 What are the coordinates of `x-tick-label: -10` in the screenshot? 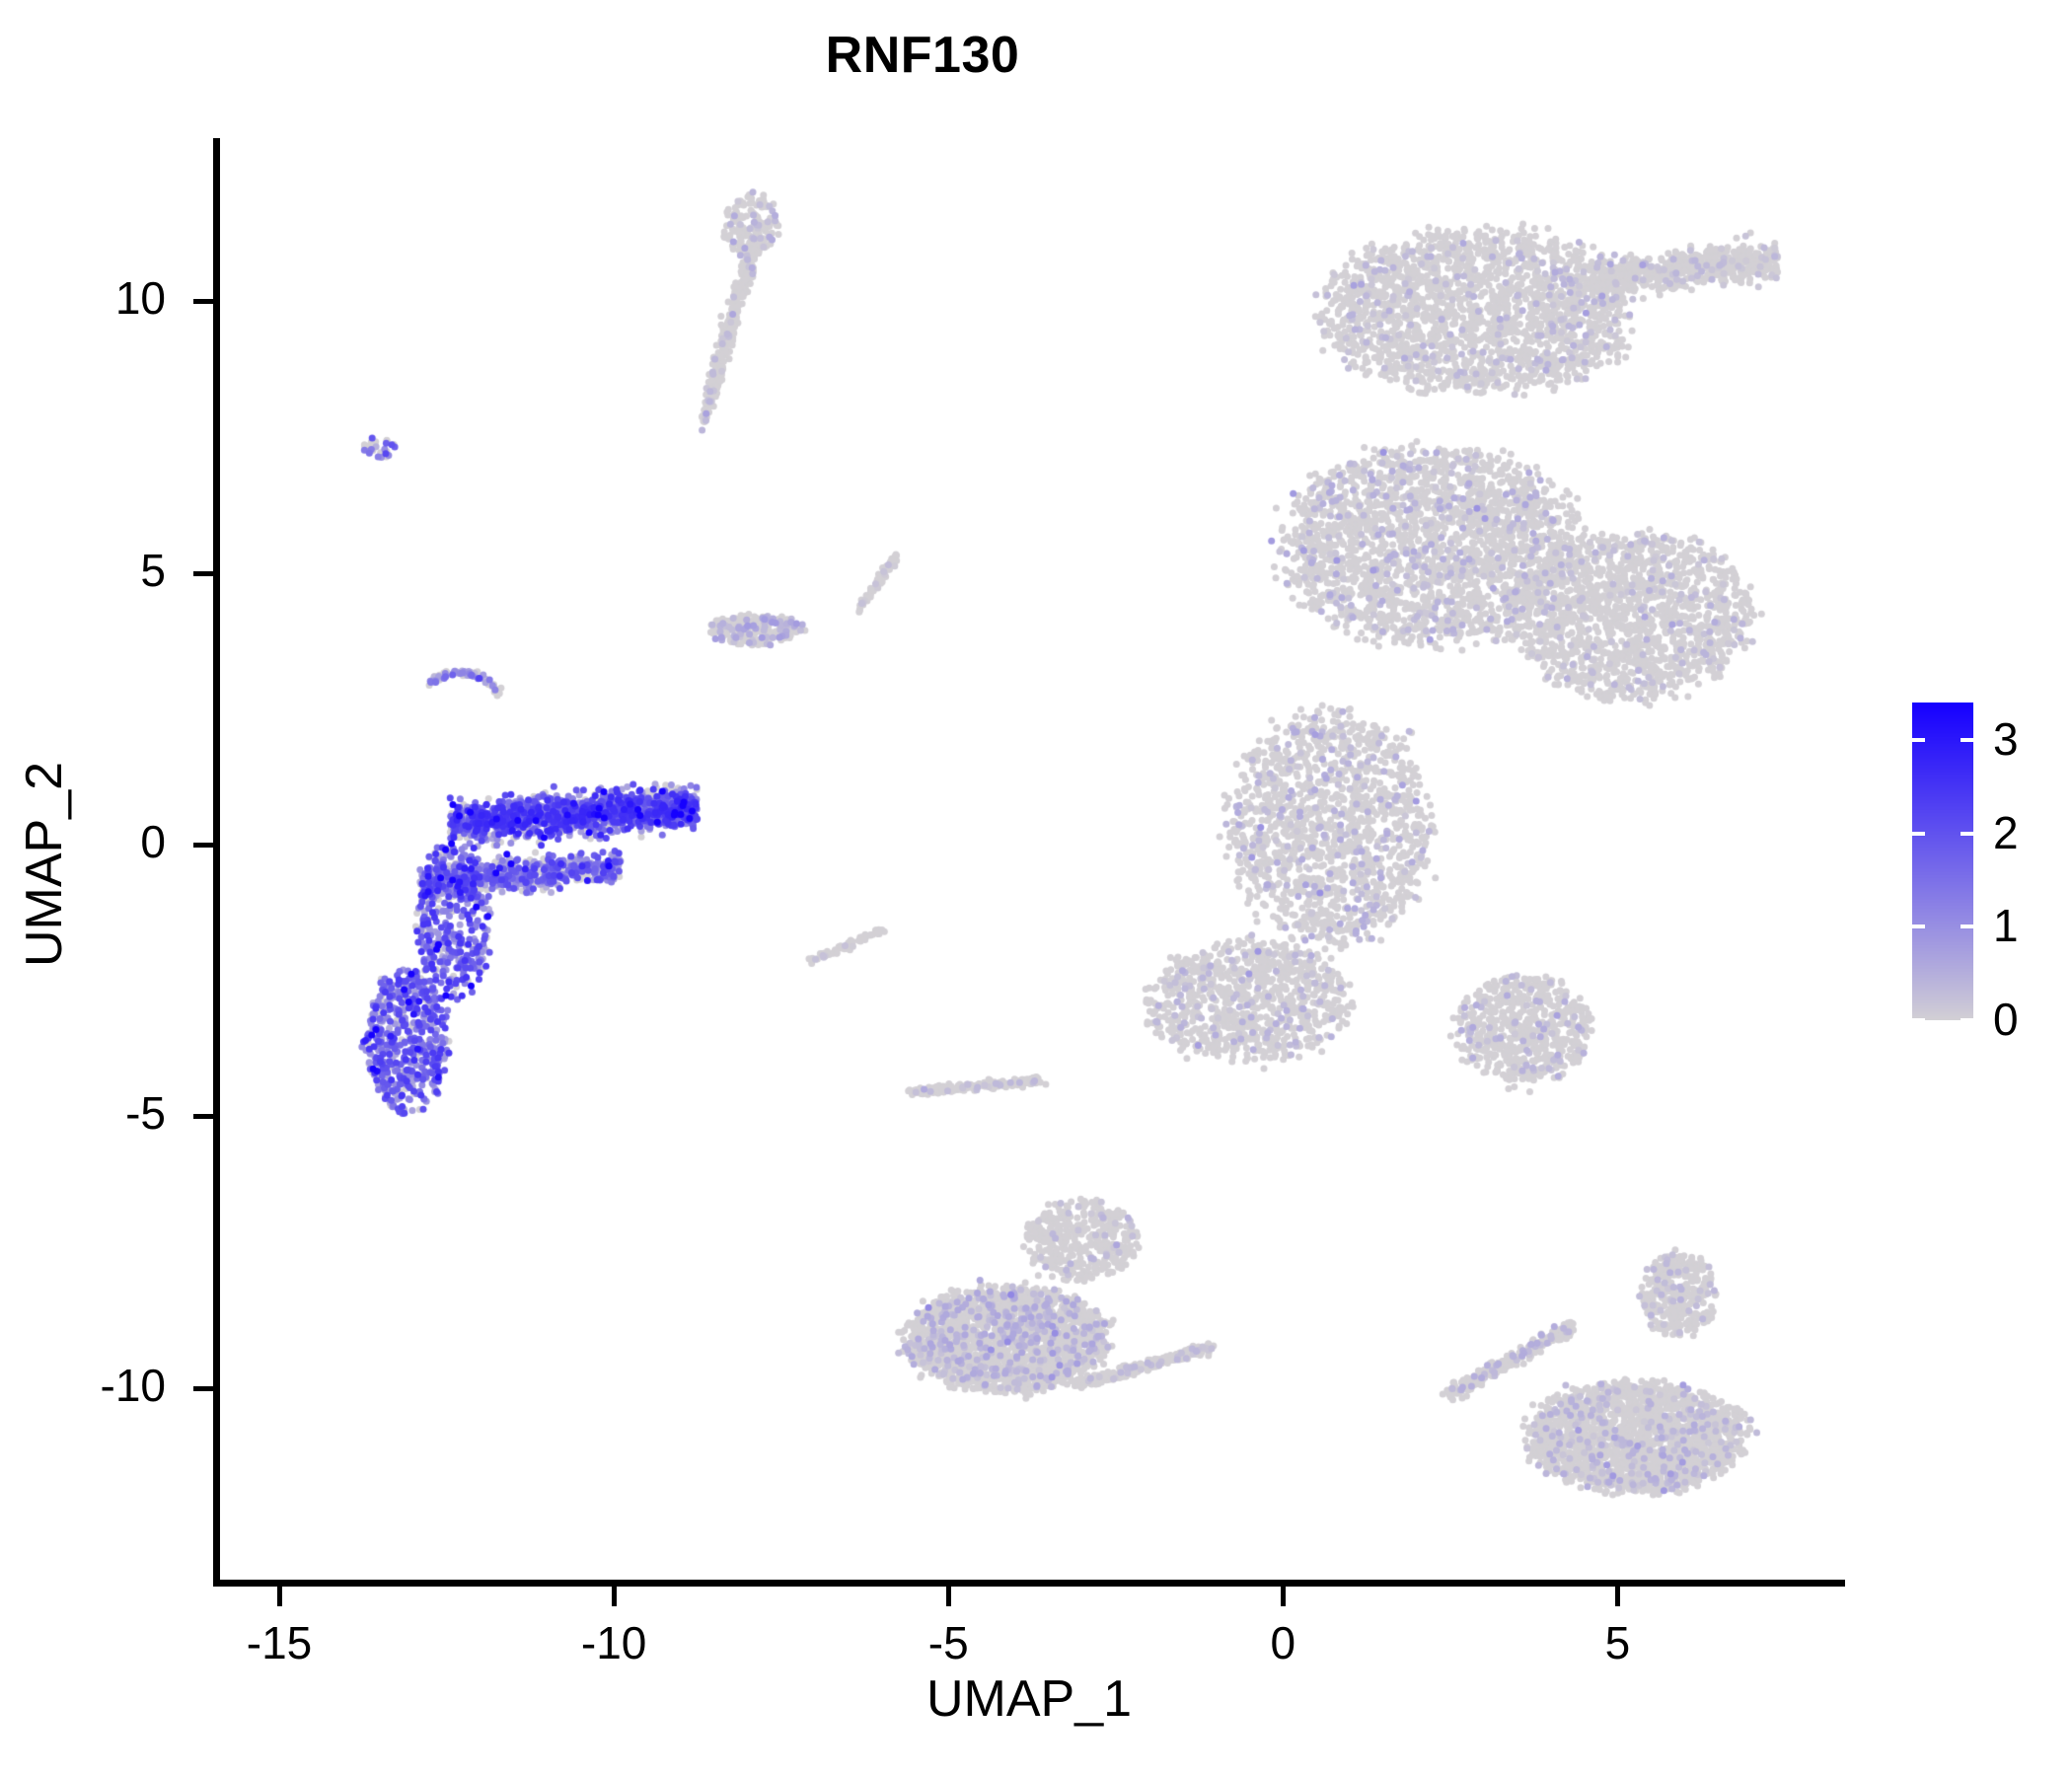 It's located at (614, 1643).